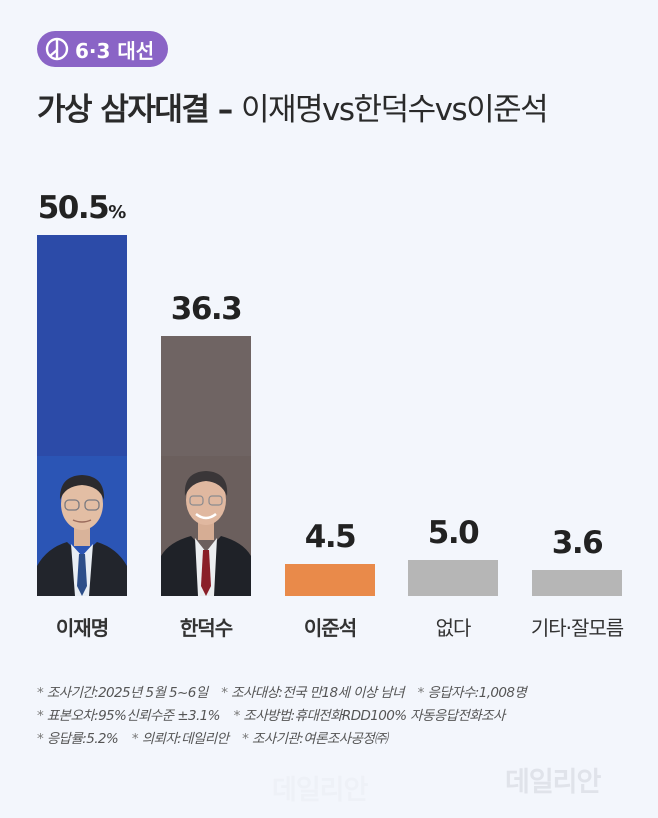 The image size is (658, 818). I want to click on note-sampling-error: 표본오차:95%신뢰수준 ±3.1%, so click(128, 716).